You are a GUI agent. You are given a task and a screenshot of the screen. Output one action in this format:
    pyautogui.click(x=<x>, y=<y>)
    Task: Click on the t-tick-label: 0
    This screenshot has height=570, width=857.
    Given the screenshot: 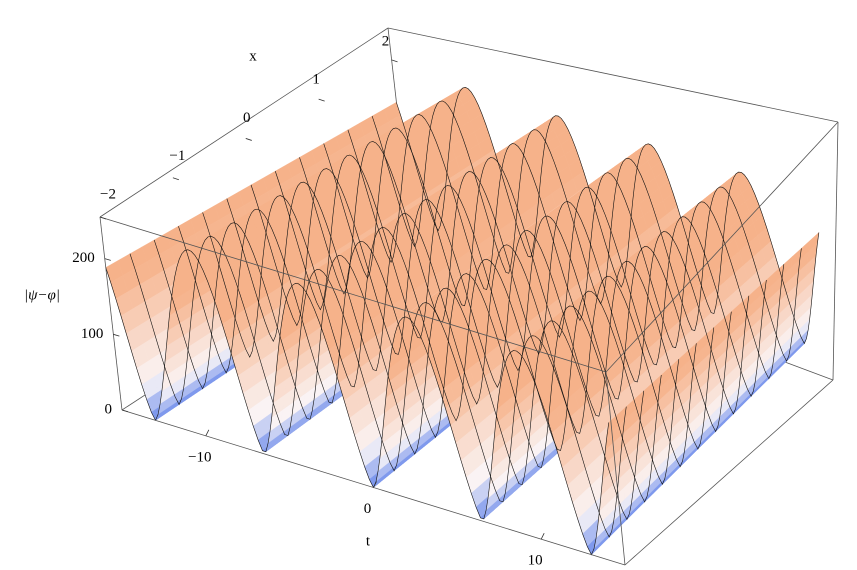 What is the action you would take?
    pyautogui.click(x=368, y=509)
    